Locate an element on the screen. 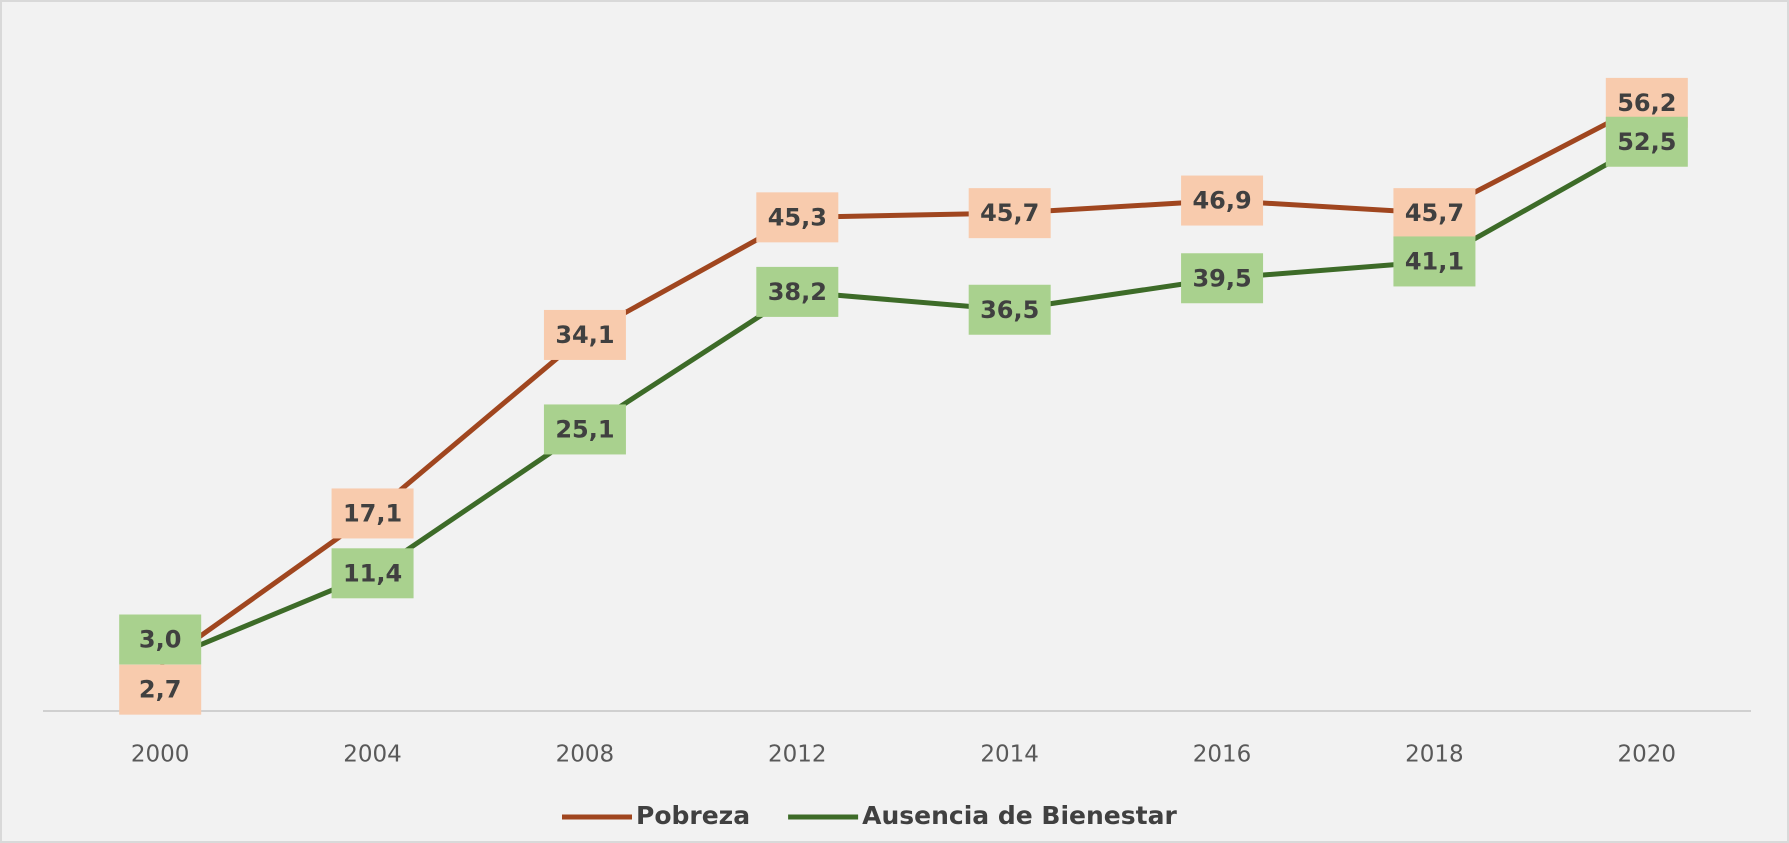 Image resolution: width=1789 pixels, height=843 pixels. value-label: 3,0 is located at coordinates (160, 640).